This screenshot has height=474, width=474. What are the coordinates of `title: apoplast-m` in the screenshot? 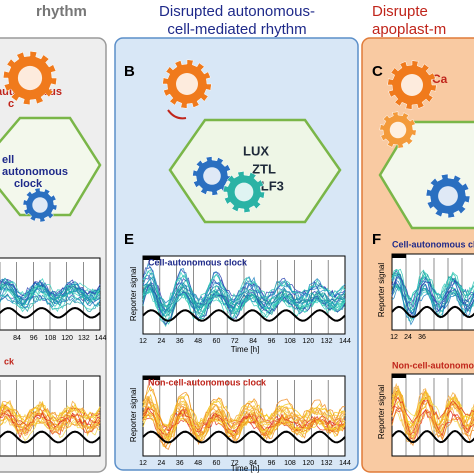 It's located at (409, 29).